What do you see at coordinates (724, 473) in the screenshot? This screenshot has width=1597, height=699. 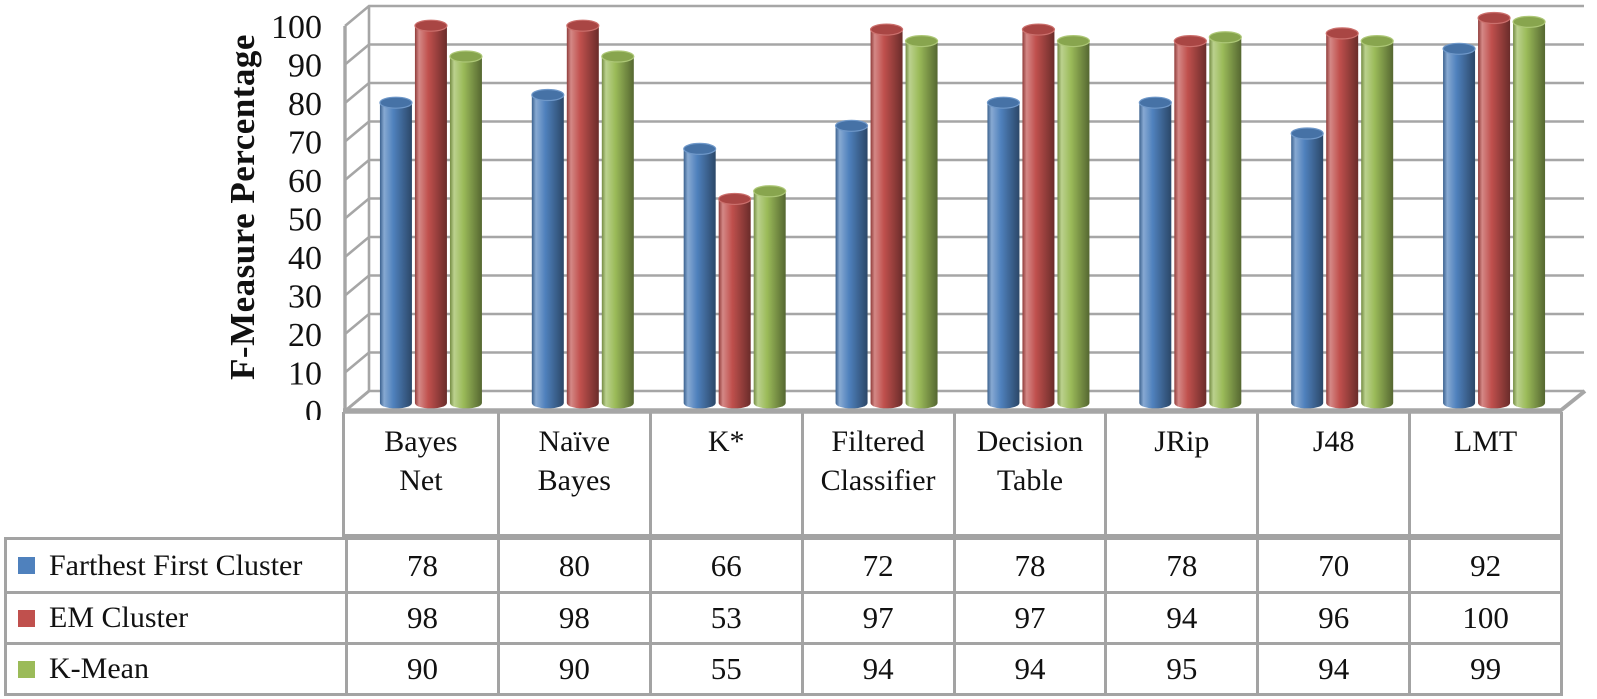 I see `x-axis-category-cell: K*` at bounding box center [724, 473].